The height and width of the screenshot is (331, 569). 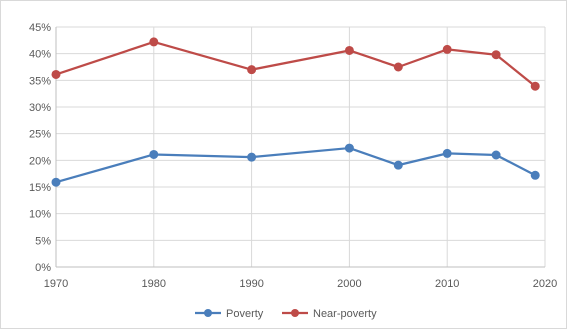 I want to click on series-poverty, so click(x=295, y=165).